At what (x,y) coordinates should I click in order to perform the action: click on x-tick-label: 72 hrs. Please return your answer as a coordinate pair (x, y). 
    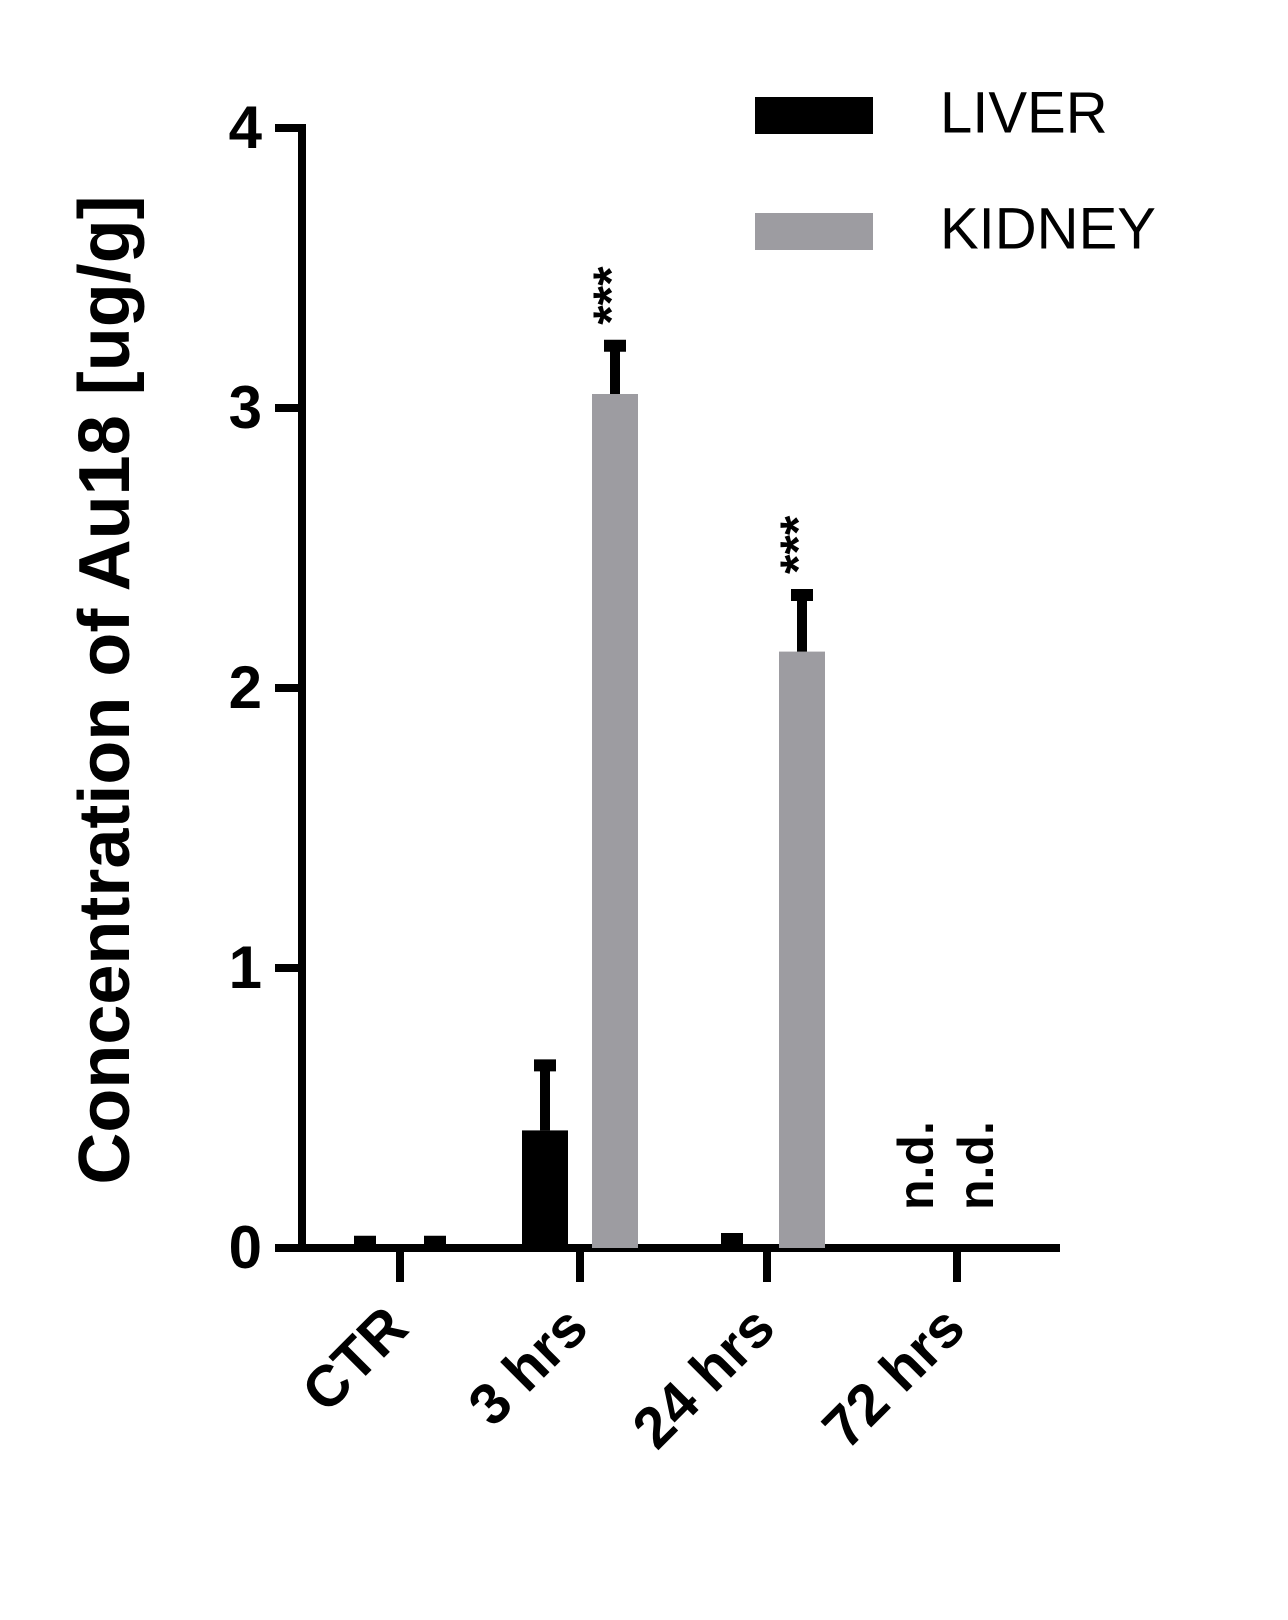
    Looking at the image, I should click on (893, 1377).